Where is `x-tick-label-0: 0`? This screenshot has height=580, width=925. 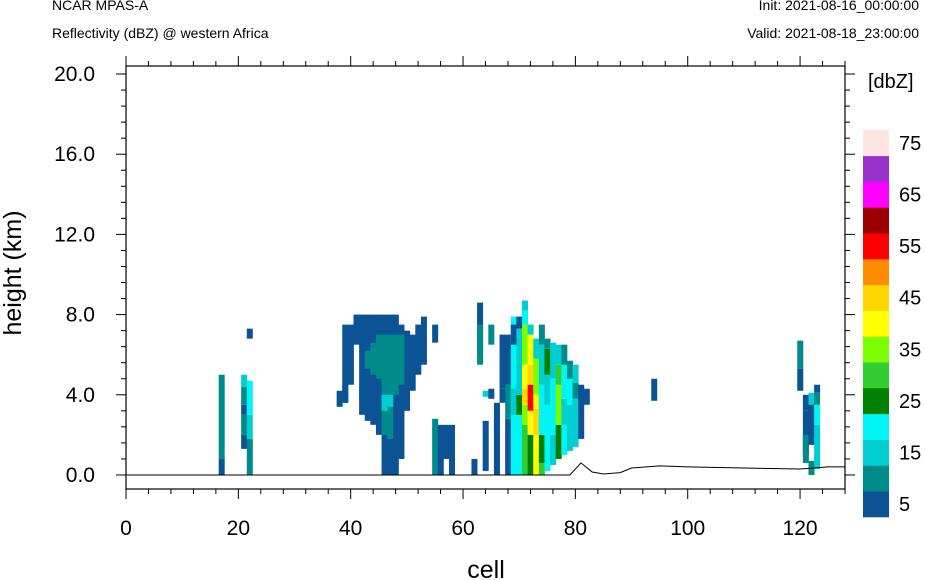
x-tick-label-0: 0 is located at coordinates (126, 528).